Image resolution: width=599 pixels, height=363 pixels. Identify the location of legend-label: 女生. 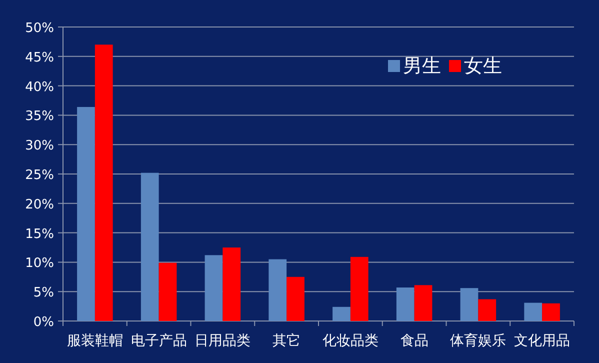
(483, 66).